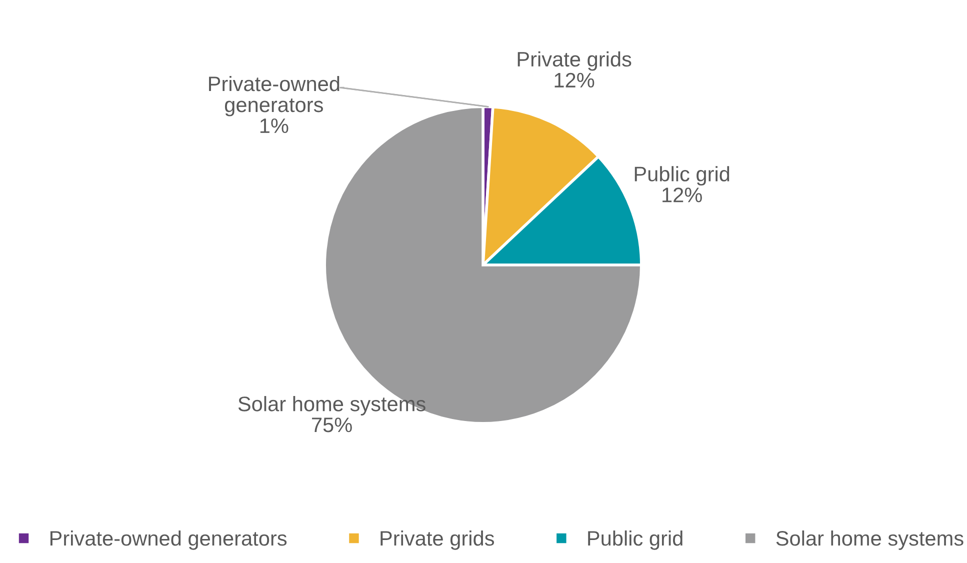  Describe the element at coordinates (682, 176) in the screenshot. I see `slice-label: Public grid` at that location.